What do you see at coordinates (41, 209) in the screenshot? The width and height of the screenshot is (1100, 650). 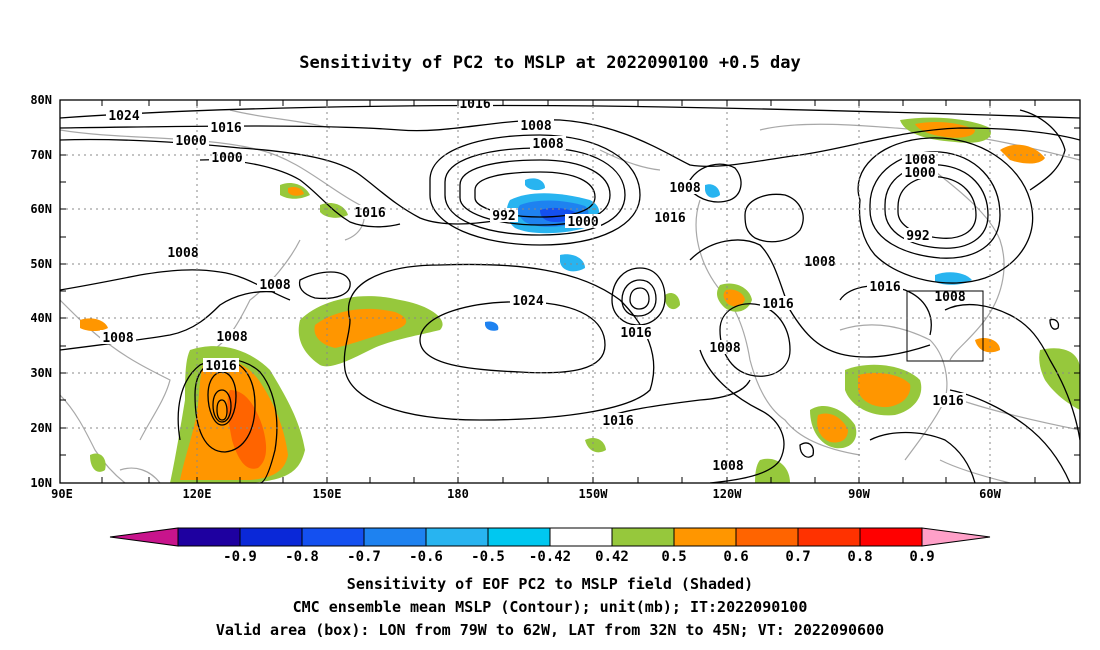 I see `lat-tick-label: 60N` at bounding box center [41, 209].